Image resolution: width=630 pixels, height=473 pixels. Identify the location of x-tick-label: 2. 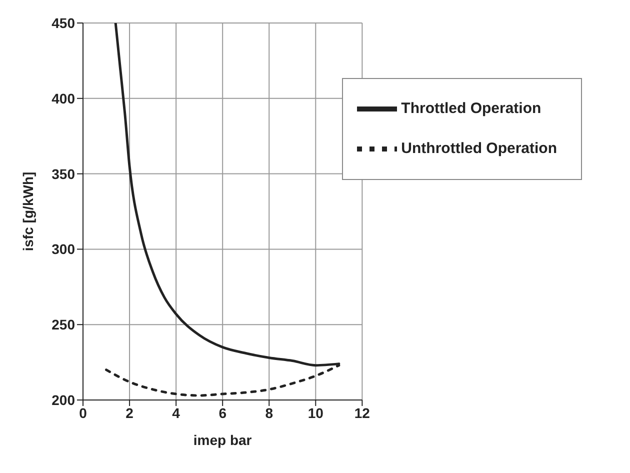
(130, 412).